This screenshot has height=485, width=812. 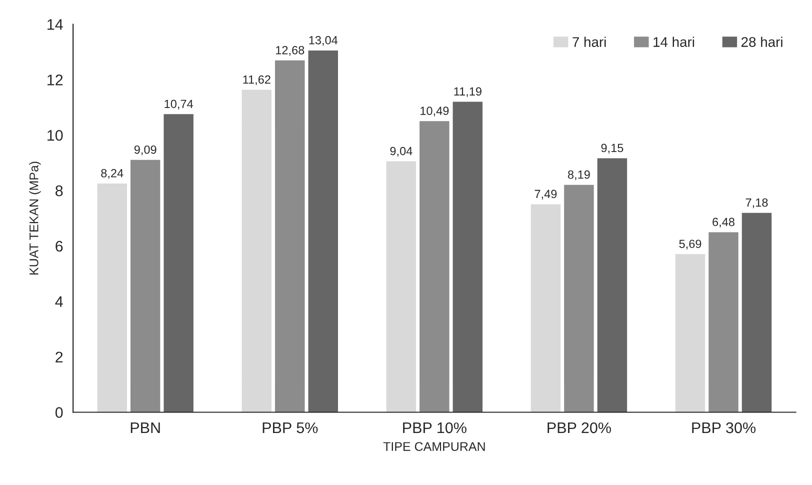 I want to click on data-label: 7,18, so click(x=757, y=203).